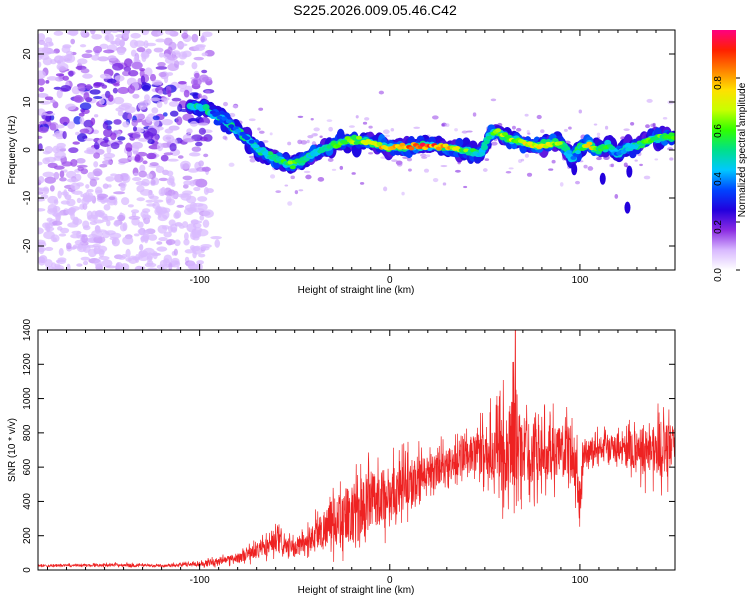 Image resolution: width=750 pixels, height=600 pixels. What do you see at coordinates (27, 535) in the screenshot?
I see `snr-y-tick-label: 200` at bounding box center [27, 535].